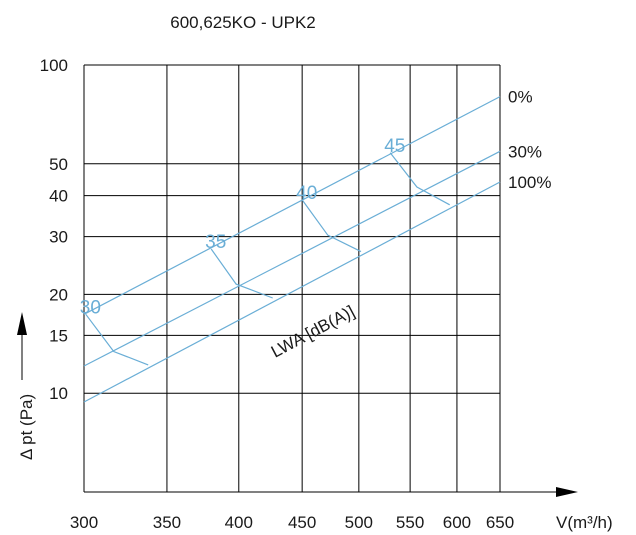 This screenshot has height=535, width=636. What do you see at coordinates (567, 492) in the screenshot?
I see `x-arrow-head` at bounding box center [567, 492].